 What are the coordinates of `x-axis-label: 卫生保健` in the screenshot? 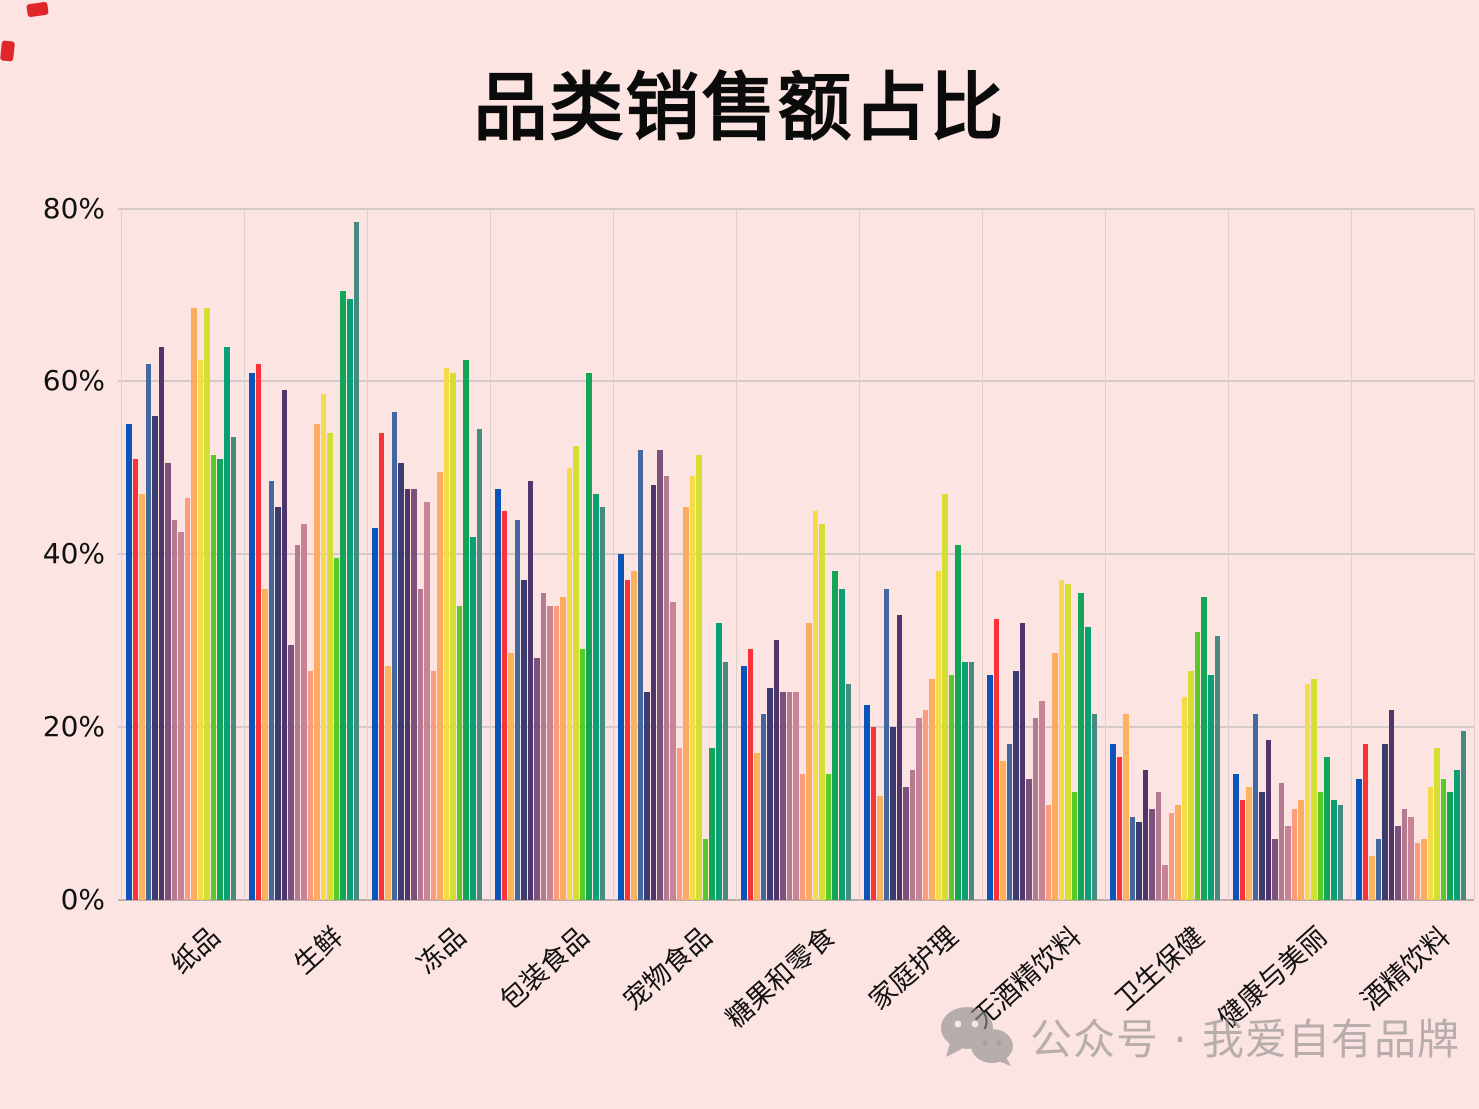 It's located at (1160, 969).